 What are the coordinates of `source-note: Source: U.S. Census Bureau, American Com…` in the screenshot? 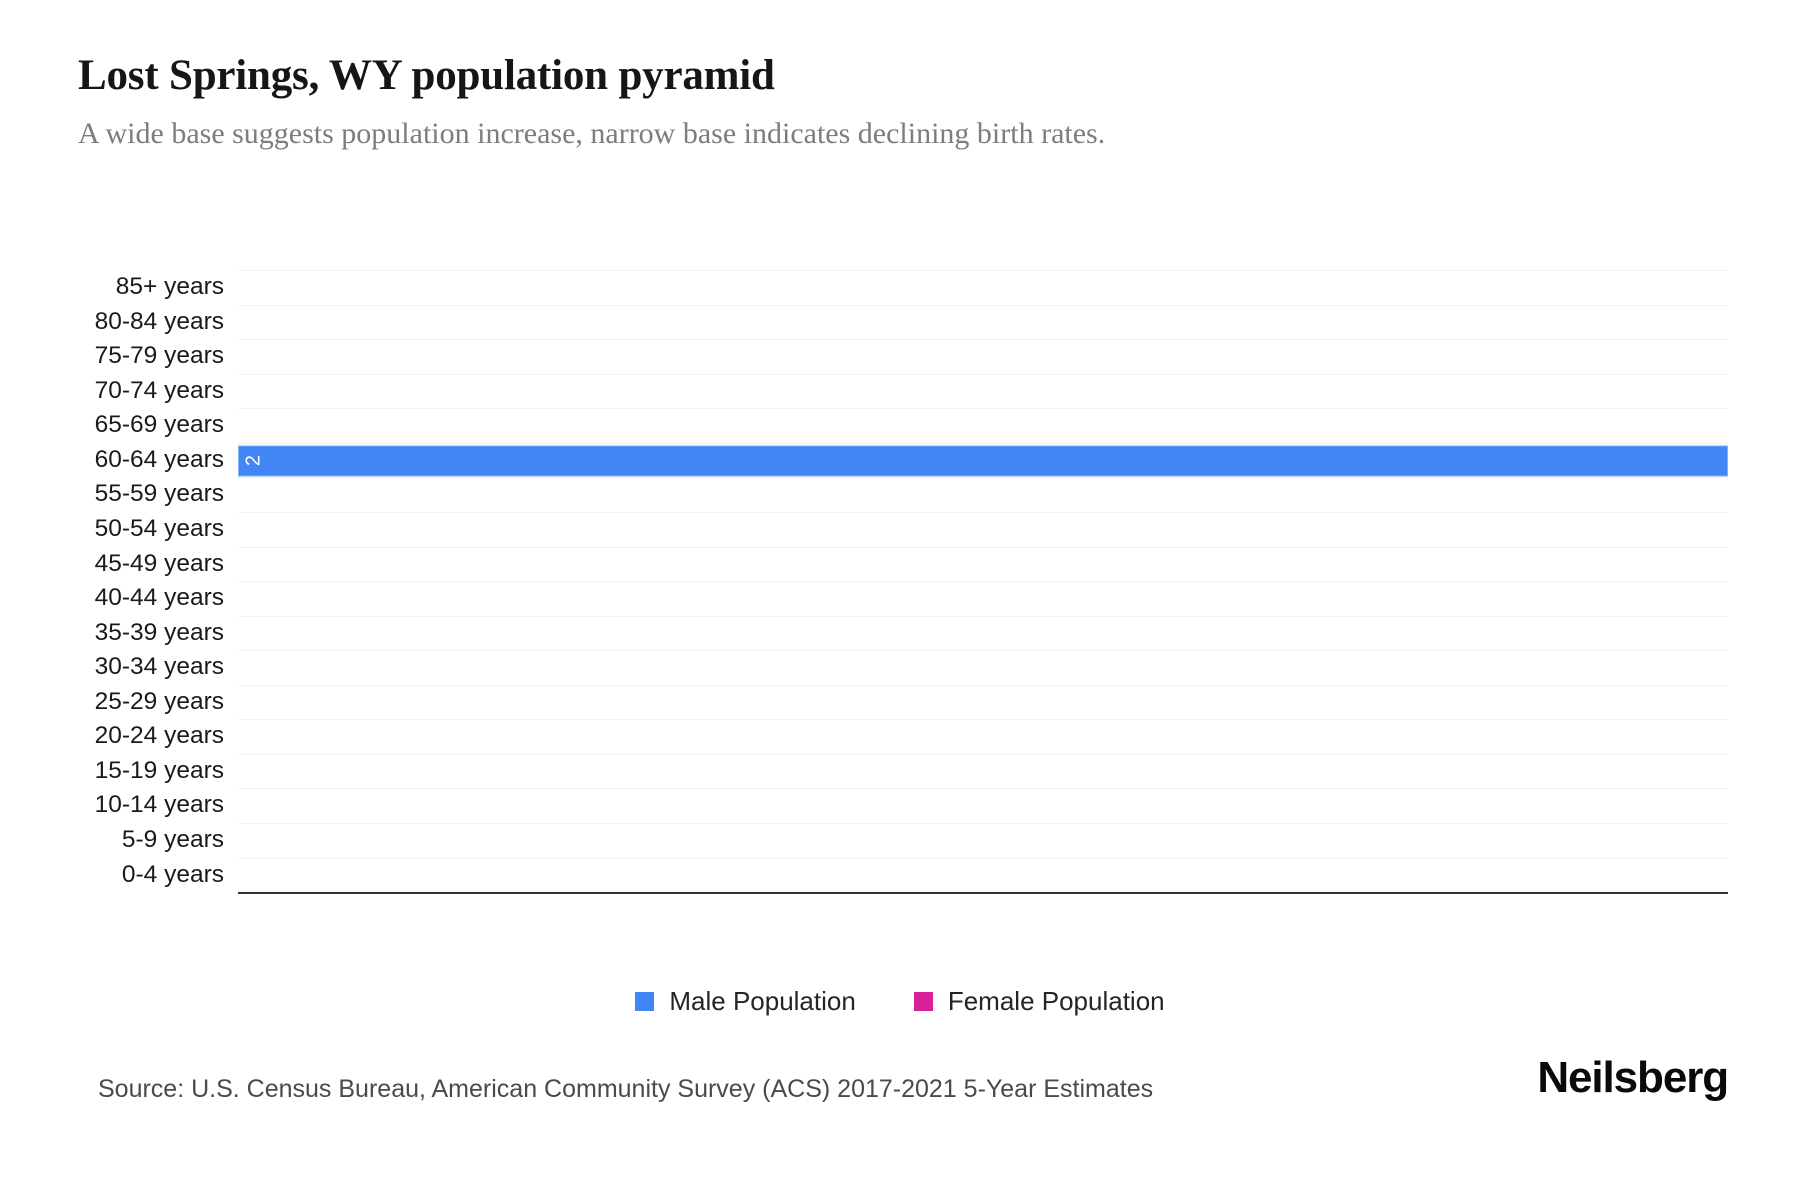 It's located at (626, 1089).